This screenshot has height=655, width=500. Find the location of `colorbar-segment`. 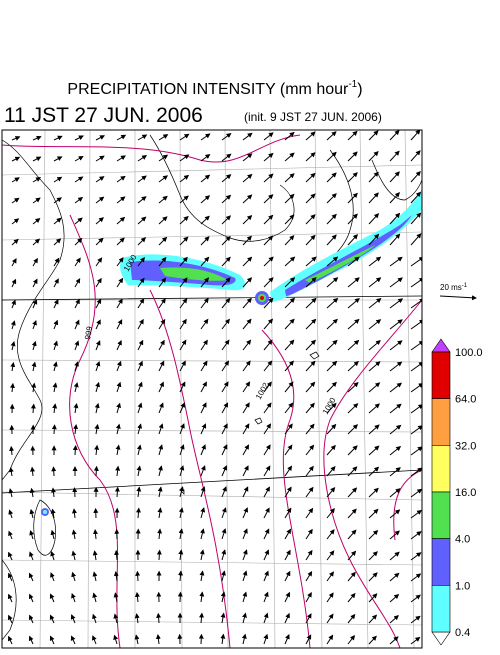

colorbar-segment is located at coordinates (441, 375).